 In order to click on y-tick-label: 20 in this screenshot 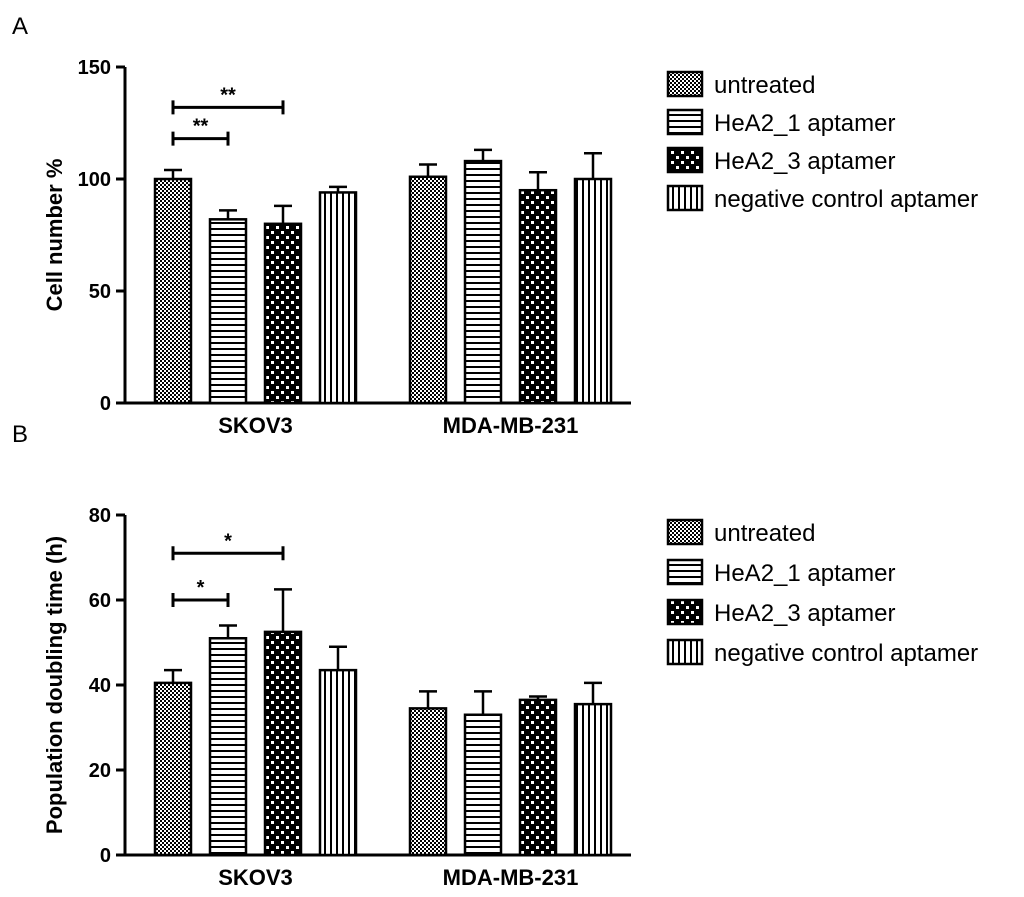, I will do `click(100, 771)`.